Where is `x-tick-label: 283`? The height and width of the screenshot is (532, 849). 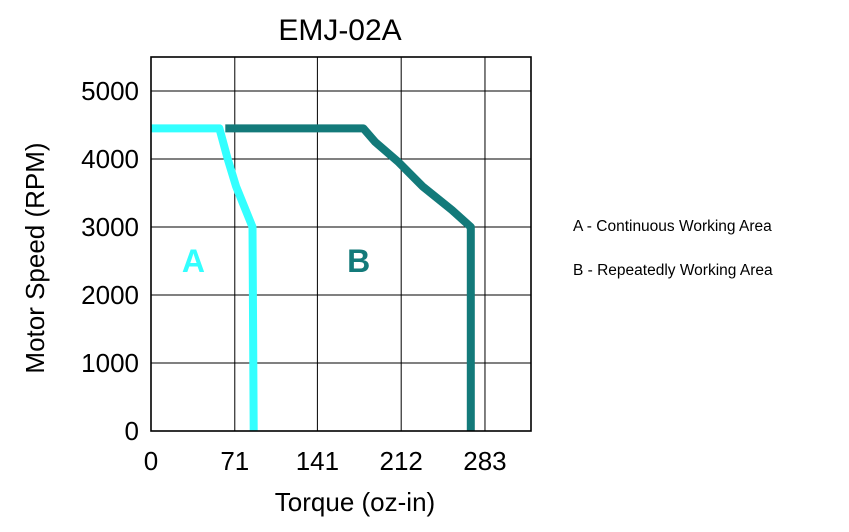
x-tick-label: 283 is located at coordinates (484, 461).